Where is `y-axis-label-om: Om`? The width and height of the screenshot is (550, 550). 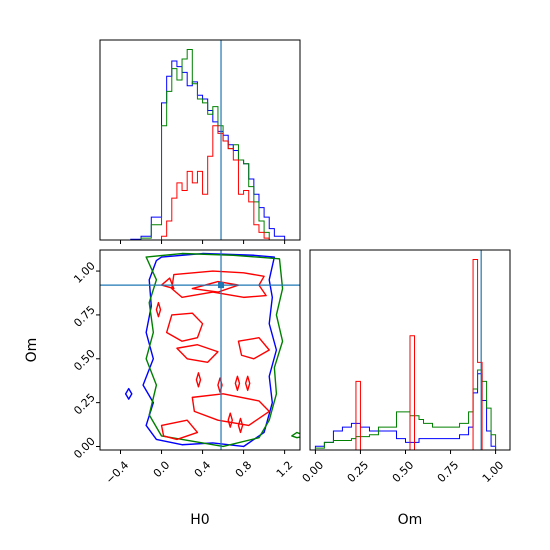
y-axis-label-om: Om is located at coordinates (32, 350).